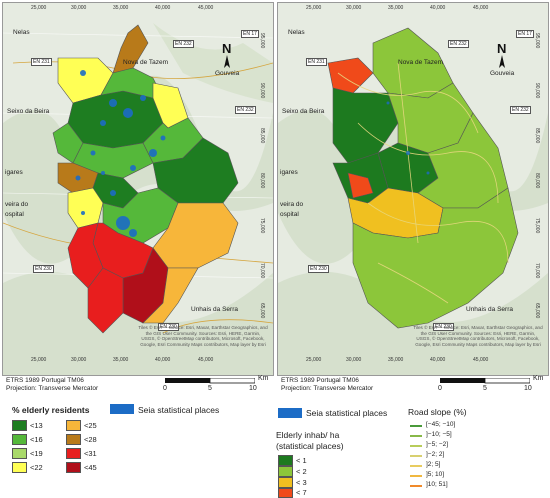 The width and height of the screenshot is (550, 498). Describe the element at coordinates (438, 360) in the screenshot. I see `x-tick-bottom: 40,000` at that location.